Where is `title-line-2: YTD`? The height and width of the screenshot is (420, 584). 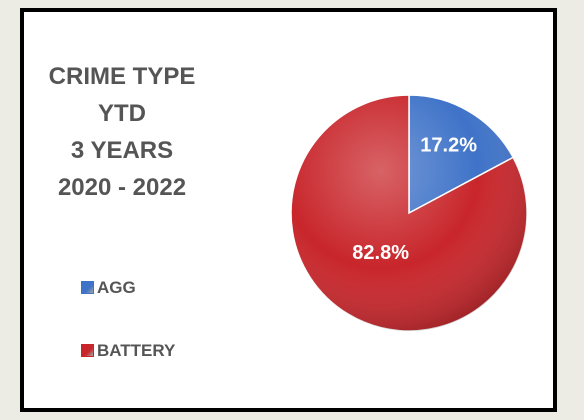
title-line-2: YTD is located at coordinates (122, 113).